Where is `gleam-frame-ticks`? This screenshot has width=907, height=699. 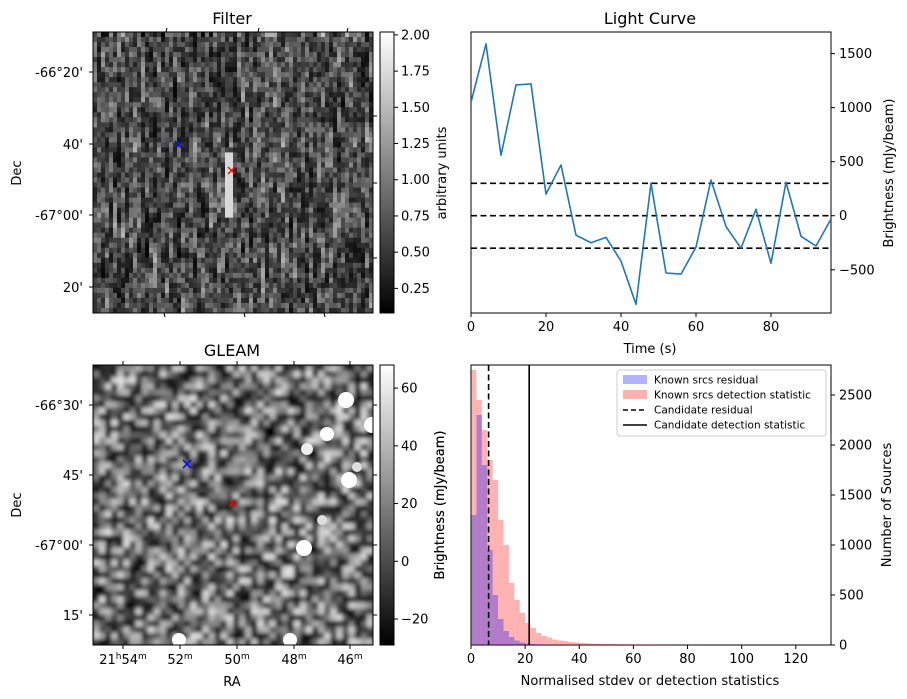
gleam-frame-ticks is located at coordinates (249, 488).